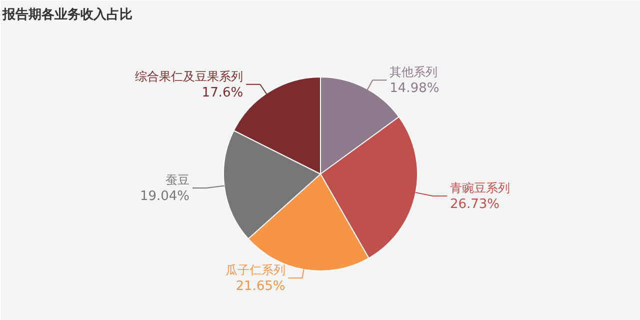 The image size is (640, 320). What do you see at coordinates (67, 14) in the screenshot?
I see `chart-title: 报告期各业务收入占比` at bounding box center [67, 14].